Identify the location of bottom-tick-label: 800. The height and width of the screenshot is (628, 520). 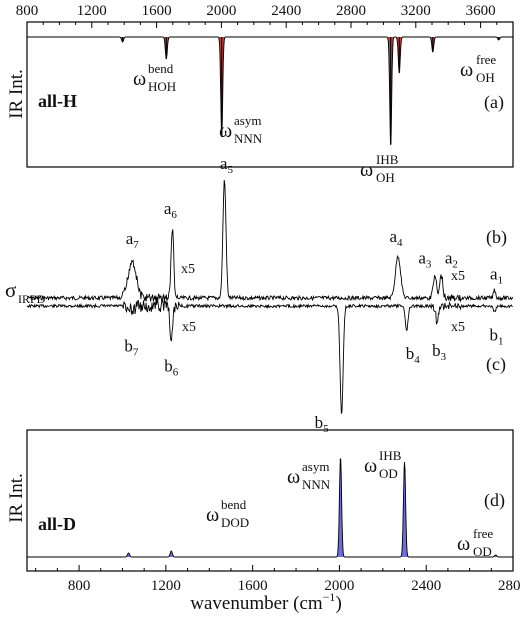
(79, 586).